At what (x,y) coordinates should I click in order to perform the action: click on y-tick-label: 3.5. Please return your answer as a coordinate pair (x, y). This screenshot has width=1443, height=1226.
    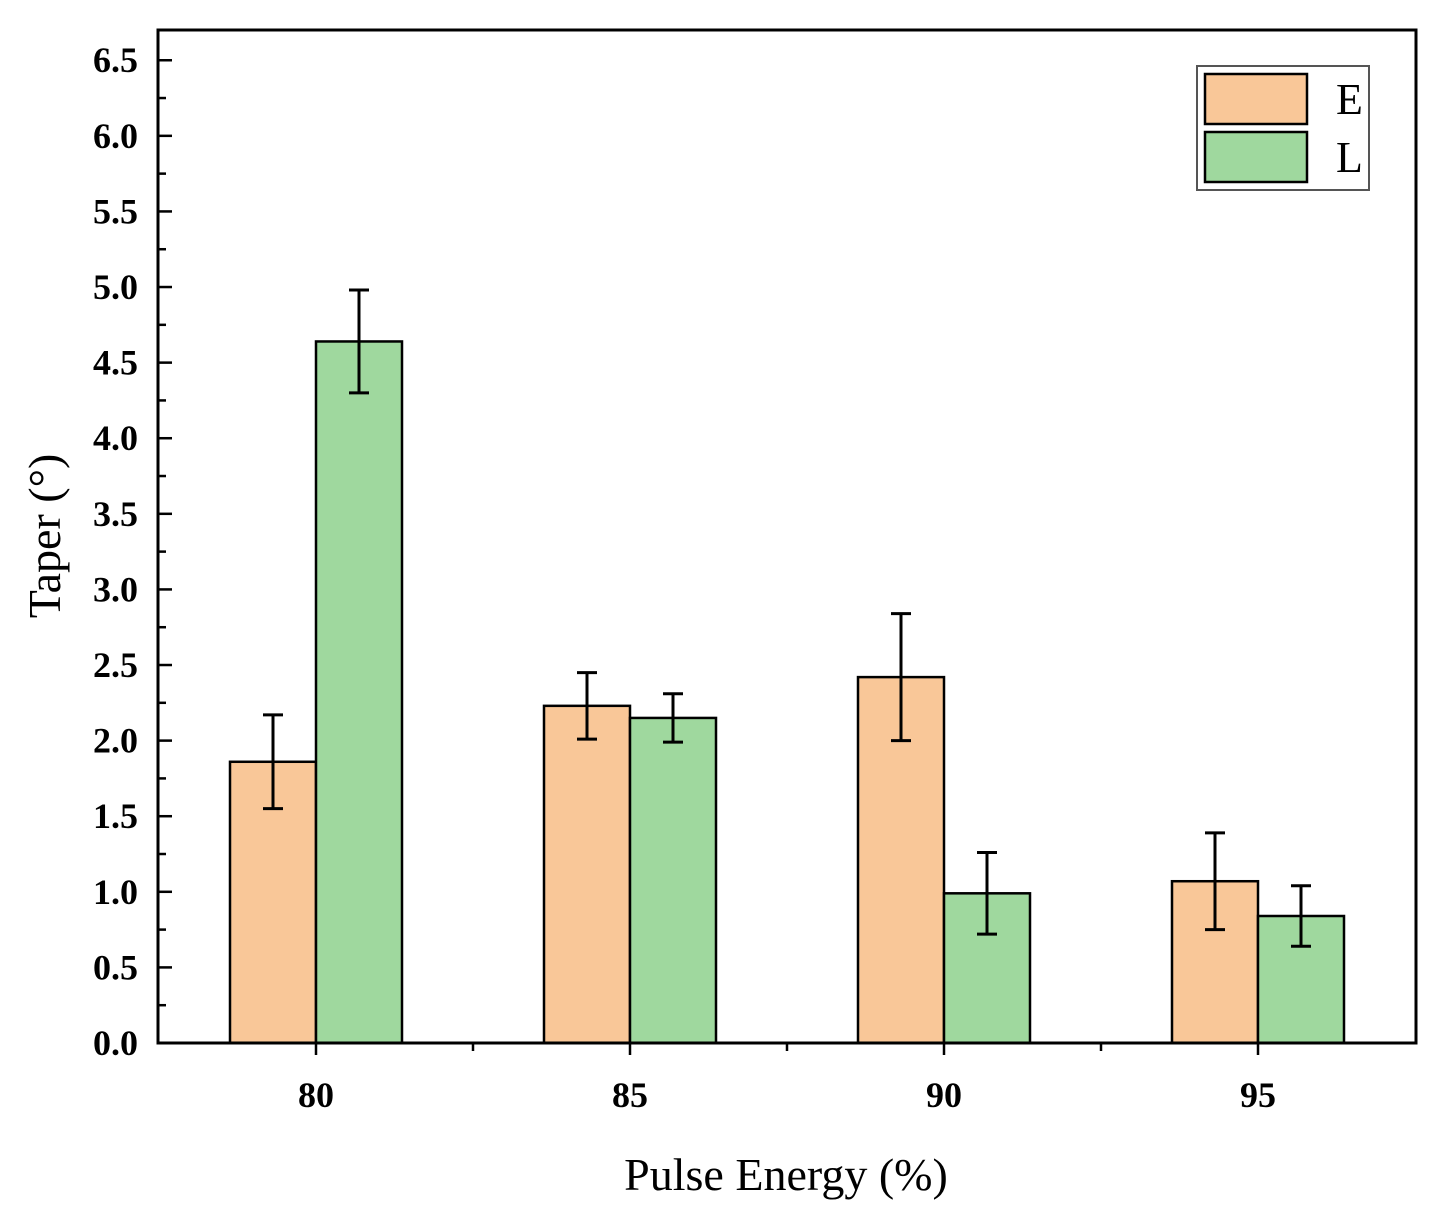
    Looking at the image, I should click on (115, 514).